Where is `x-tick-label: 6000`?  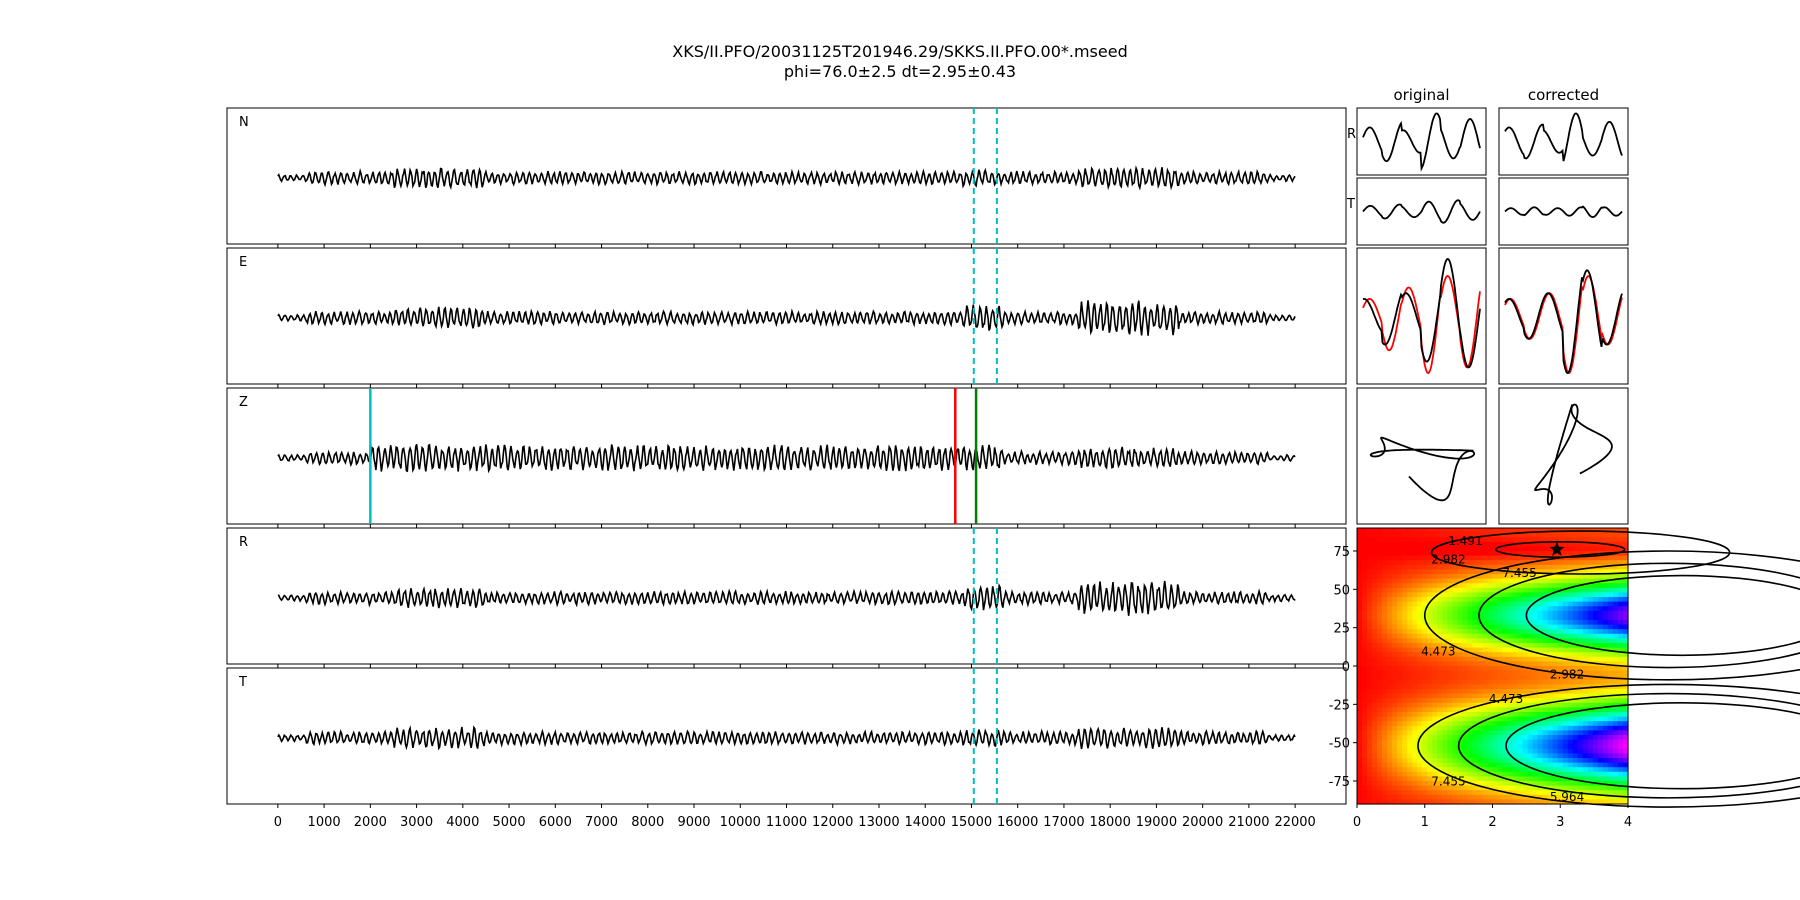 x-tick-label: 6000 is located at coordinates (555, 822).